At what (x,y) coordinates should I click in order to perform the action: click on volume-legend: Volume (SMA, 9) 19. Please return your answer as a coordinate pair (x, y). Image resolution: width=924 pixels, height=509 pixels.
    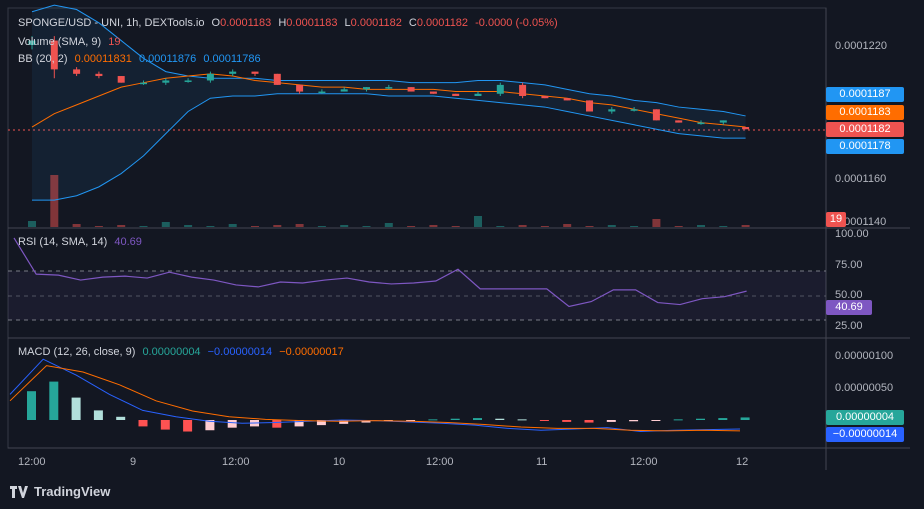
    Looking at the image, I should click on (71, 42).